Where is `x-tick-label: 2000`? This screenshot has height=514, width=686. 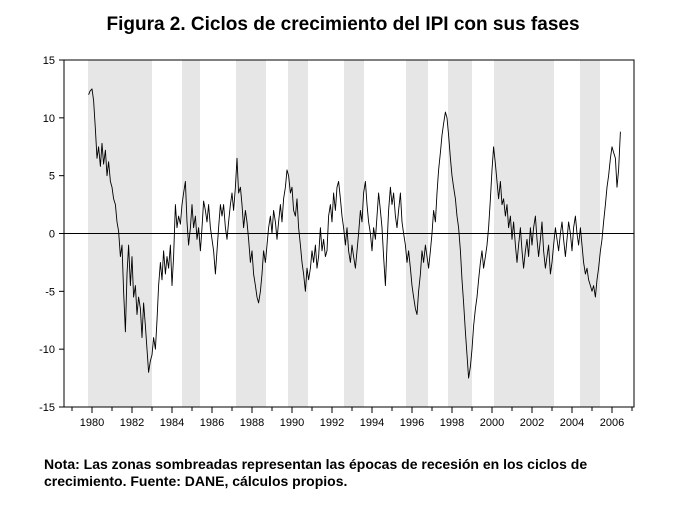
x-tick-label: 2000 is located at coordinates (492, 423).